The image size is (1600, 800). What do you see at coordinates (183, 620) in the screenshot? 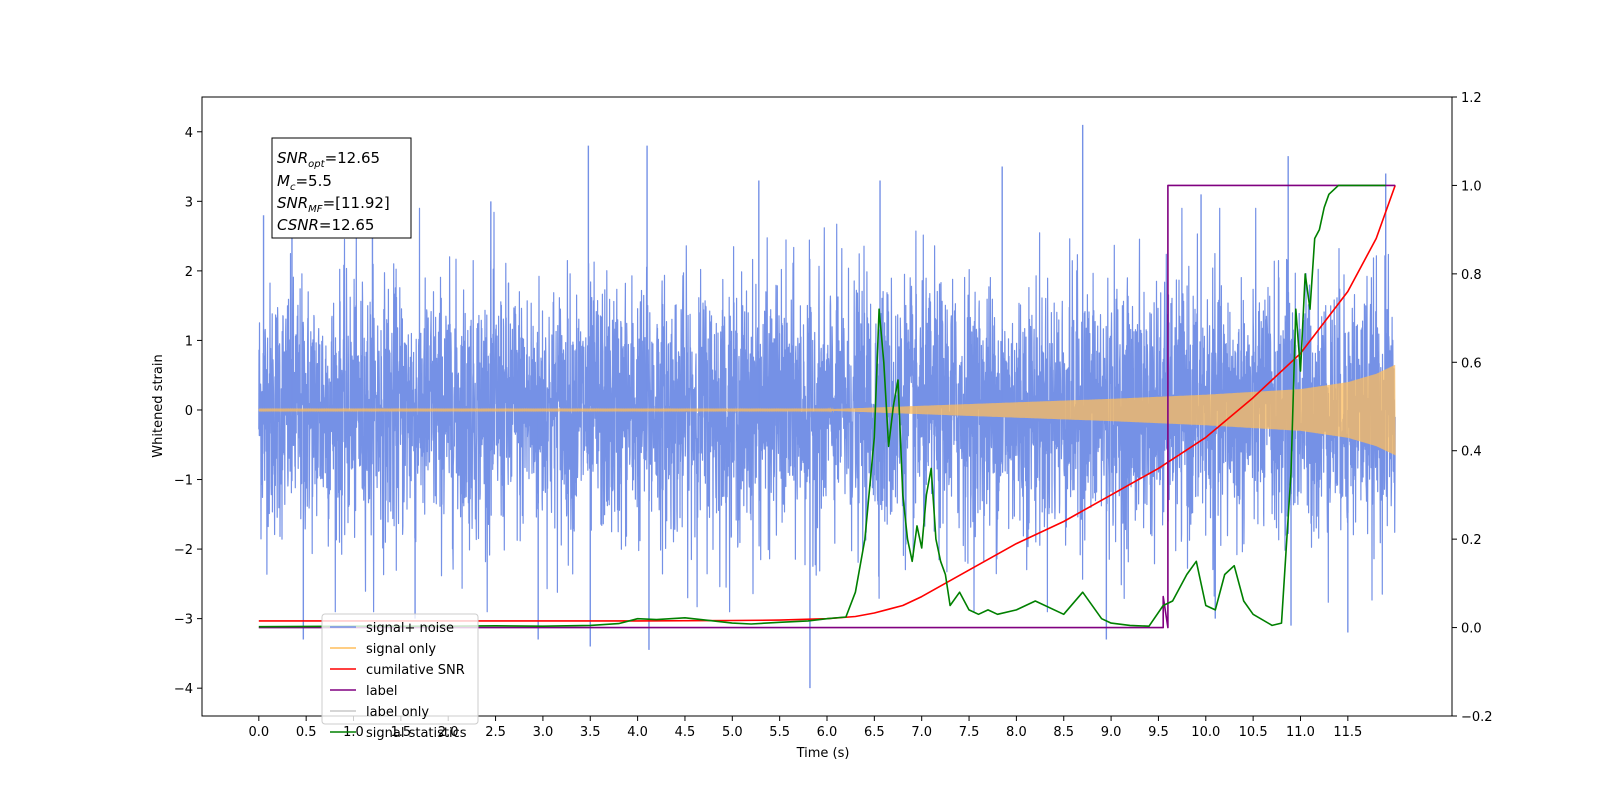
I see `y-tick-label: −3` at bounding box center [183, 620].